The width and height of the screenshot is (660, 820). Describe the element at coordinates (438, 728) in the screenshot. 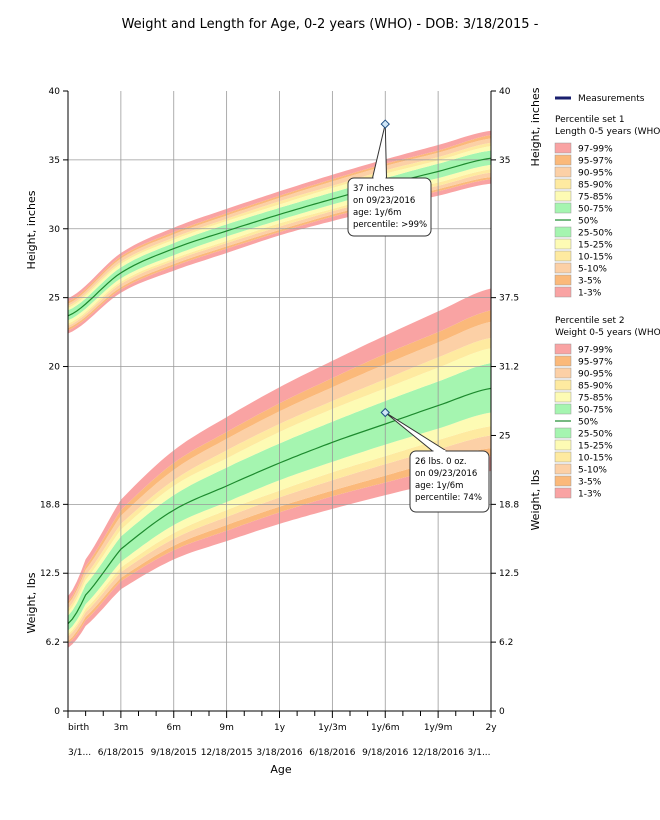

I see `x-tick-label: 1y/9m` at that location.